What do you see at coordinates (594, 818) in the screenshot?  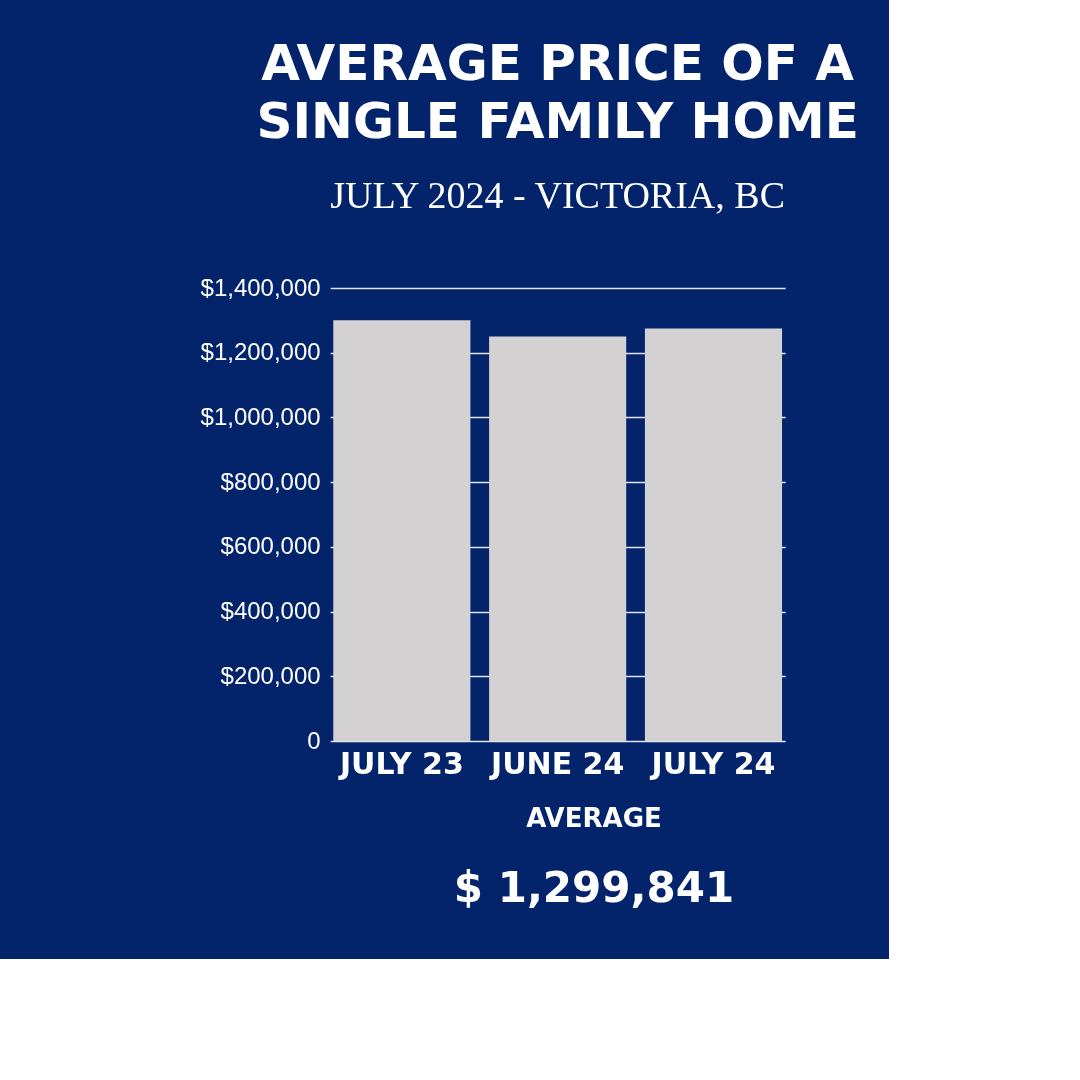 I see `text: AVERAGE` at bounding box center [594, 818].